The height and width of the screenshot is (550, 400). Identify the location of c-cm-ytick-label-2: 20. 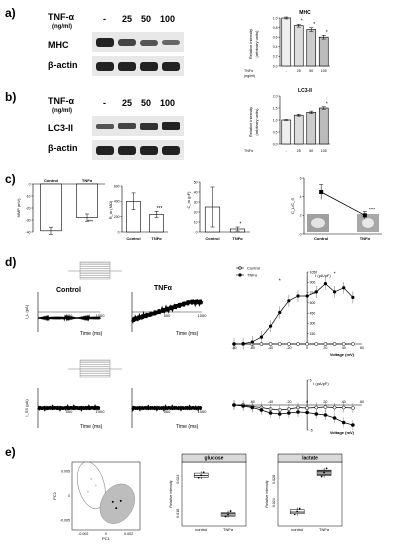
(196, 212).